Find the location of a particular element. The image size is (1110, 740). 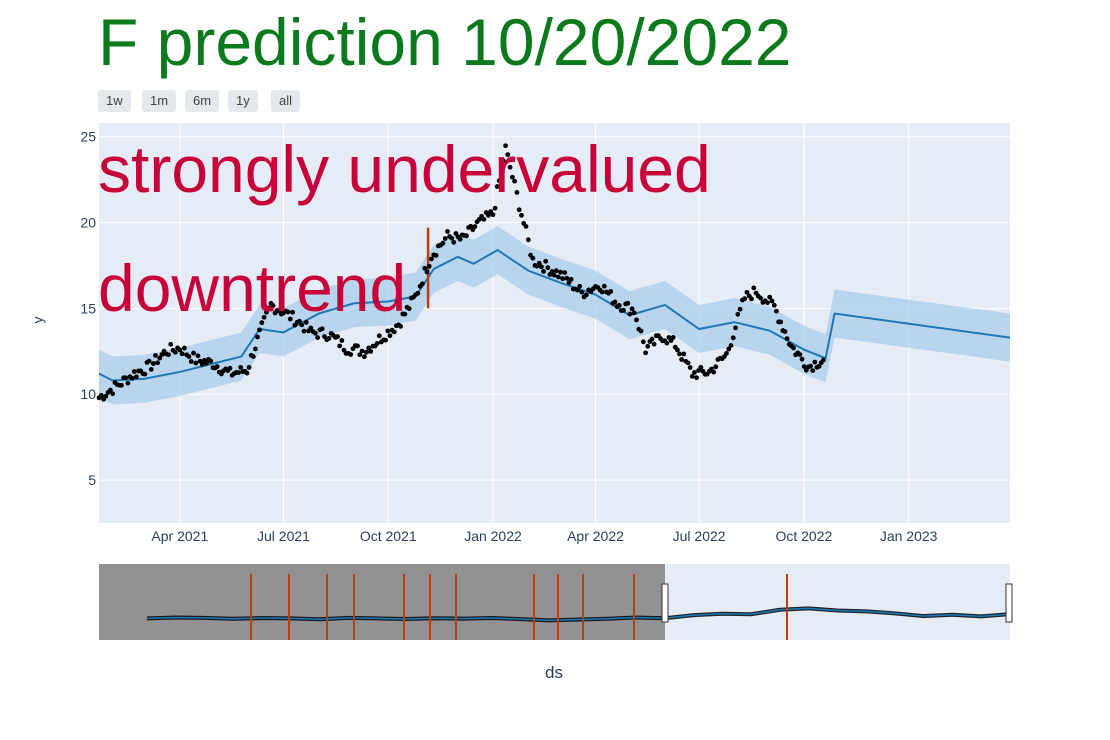

range-button-1m: 1m is located at coordinates (159, 101).